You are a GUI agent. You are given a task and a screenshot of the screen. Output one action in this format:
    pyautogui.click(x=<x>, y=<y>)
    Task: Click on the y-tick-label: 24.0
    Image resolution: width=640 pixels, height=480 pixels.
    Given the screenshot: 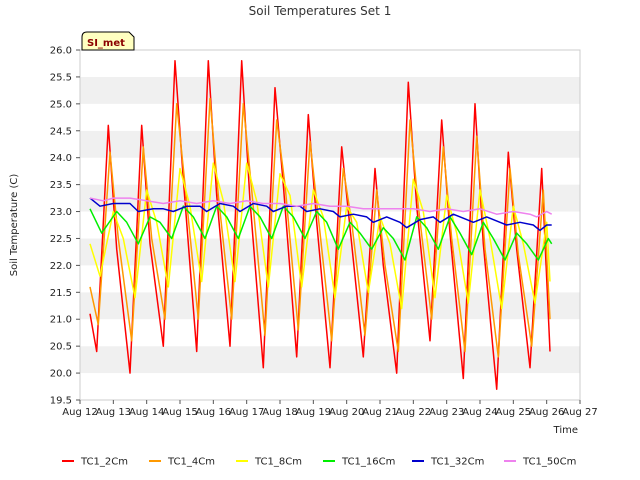 What is the action you would take?
    pyautogui.click(x=61, y=158)
    